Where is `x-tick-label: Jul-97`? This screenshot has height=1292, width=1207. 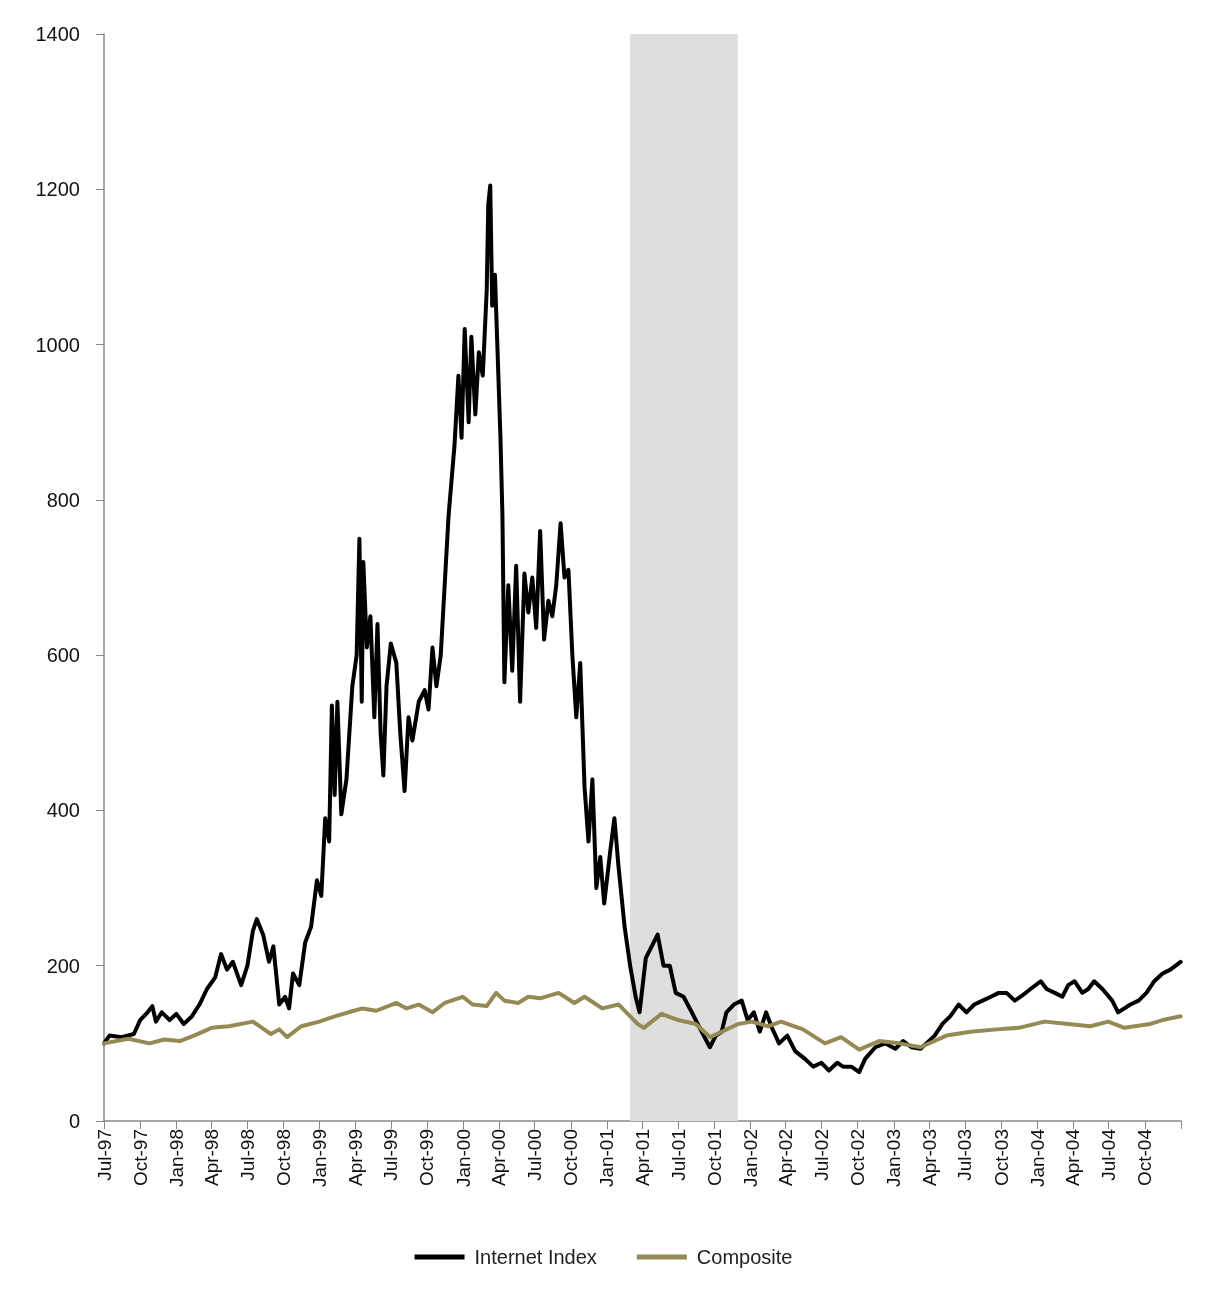 x-tick-label: Jul-97 is located at coordinates (104, 1155).